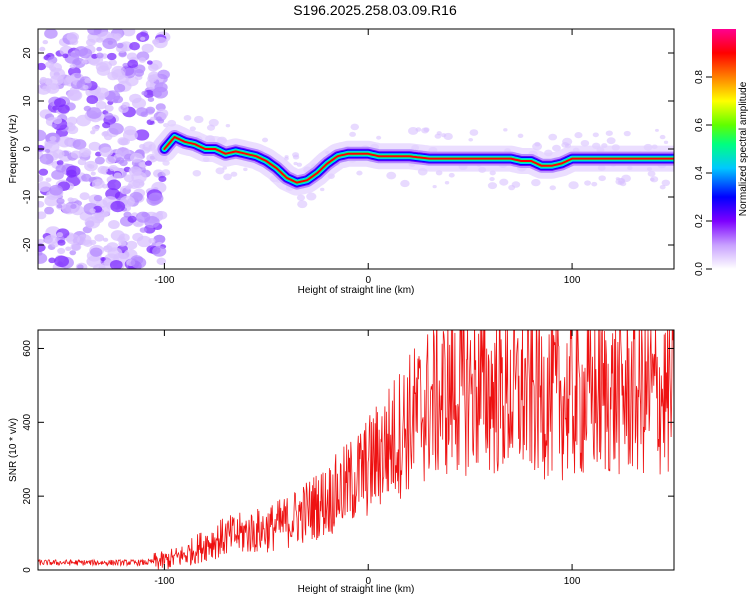 The width and height of the screenshot is (750, 600). What do you see at coordinates (724, 149) in the screenshot?
I see `colorbar-gradient` at bounding box center [724, 149].